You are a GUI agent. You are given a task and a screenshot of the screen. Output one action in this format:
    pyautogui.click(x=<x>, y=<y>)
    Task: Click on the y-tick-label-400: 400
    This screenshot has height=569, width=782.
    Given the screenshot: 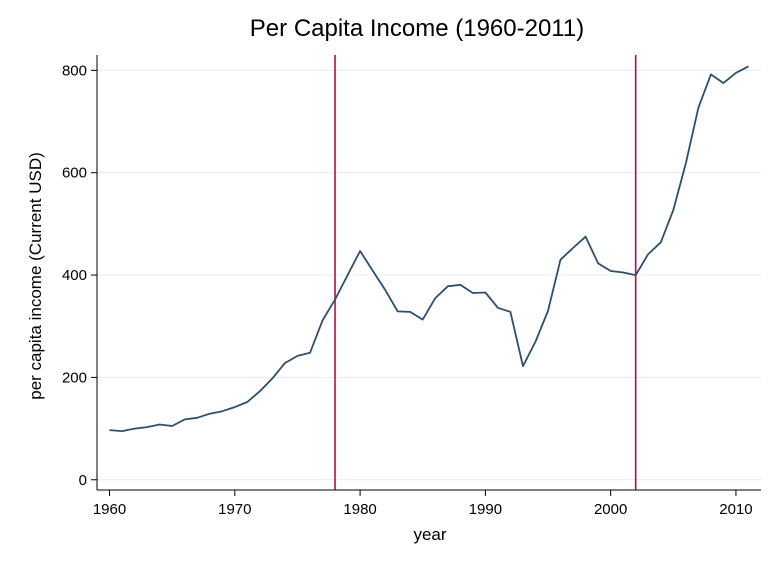 What is the action you would take?
    pyautogui.click(x=74, y=275)
    